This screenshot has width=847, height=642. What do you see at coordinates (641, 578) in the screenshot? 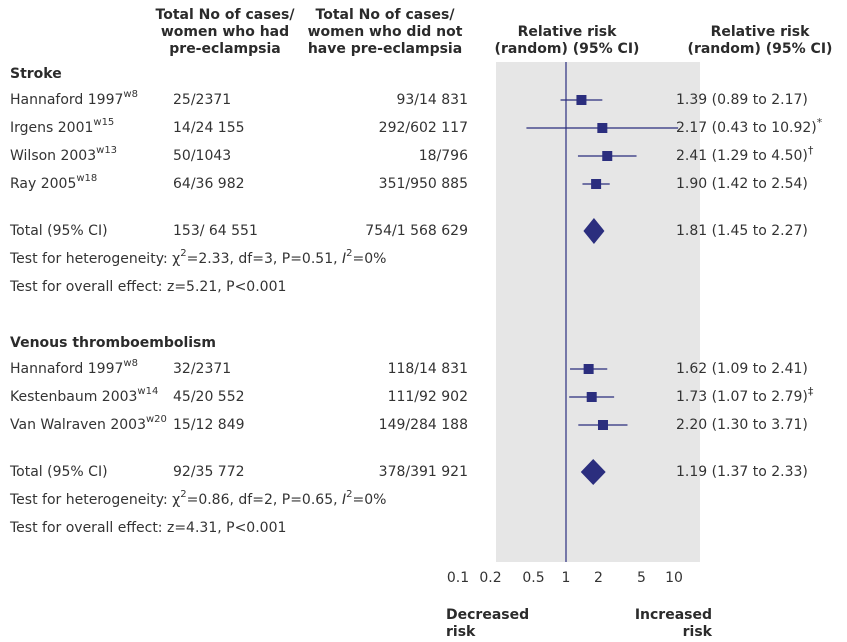
I see `x-tick-label: 5` at bounding box center [641, 578].